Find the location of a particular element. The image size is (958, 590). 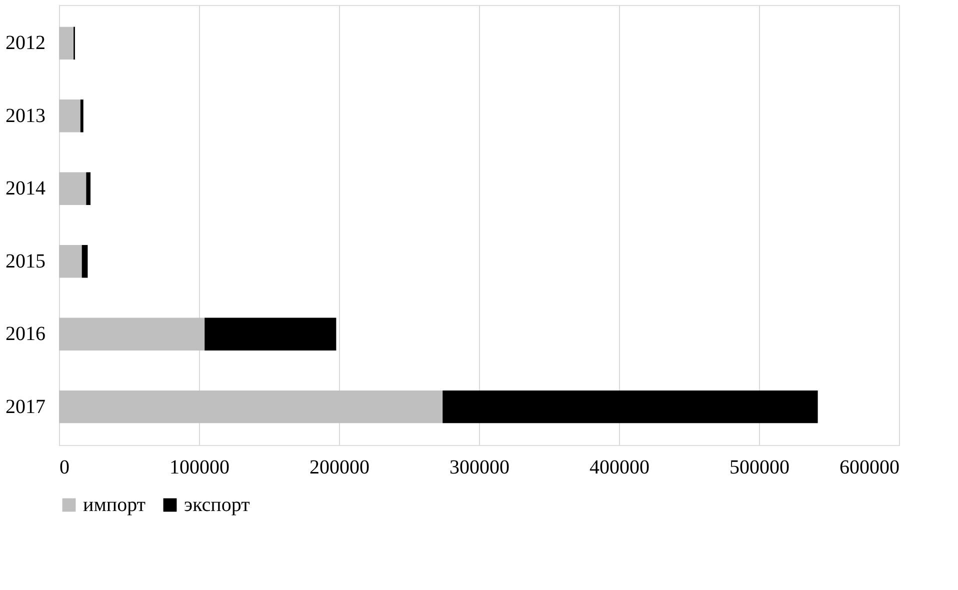

x-tick-label: 300000 is located at coordinates (480, 467).